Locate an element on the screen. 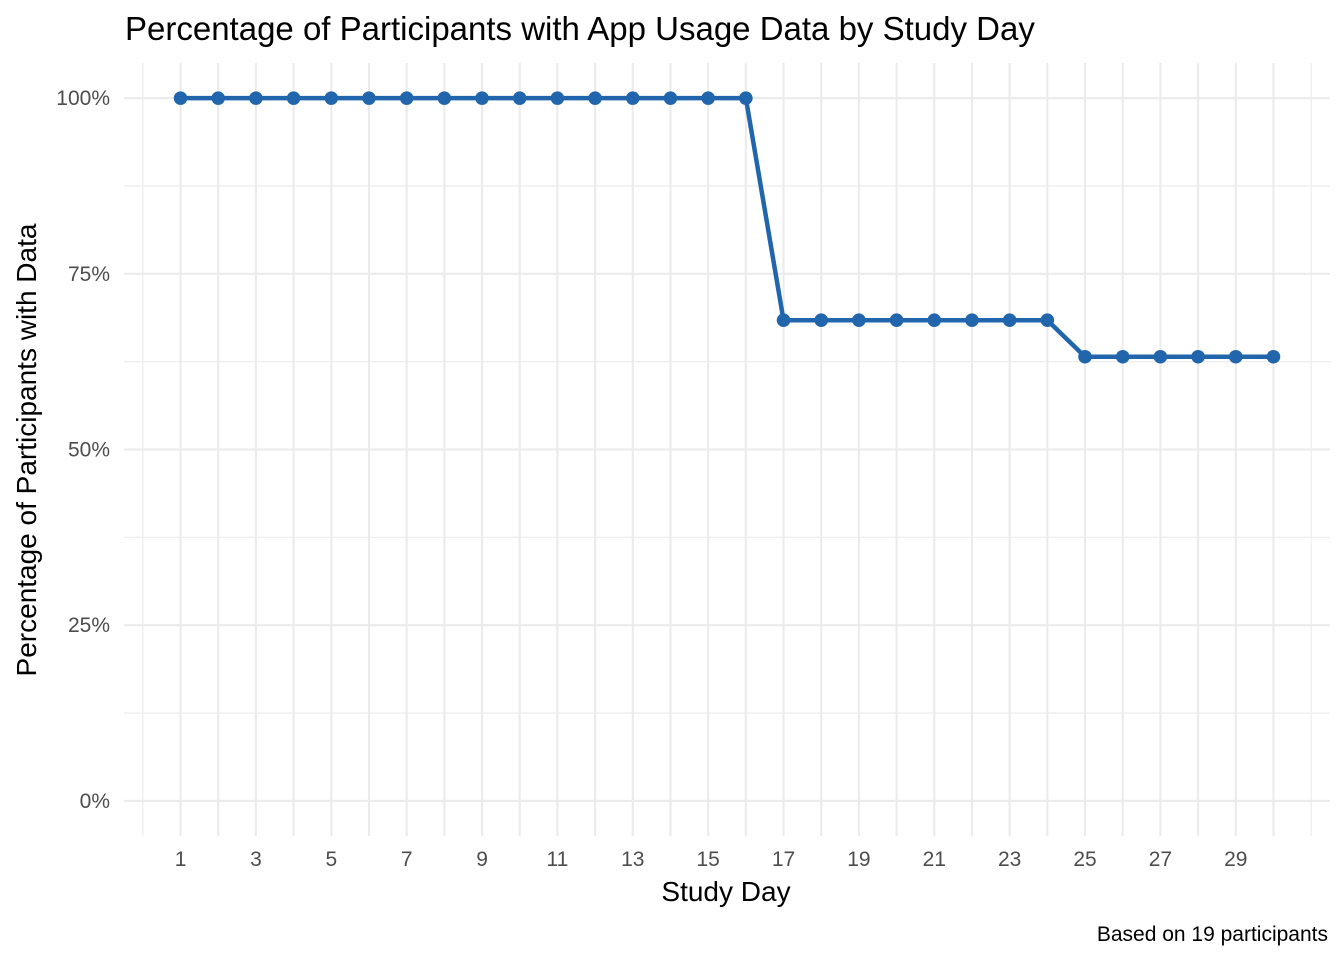  x-tick-label: 13 is located at coordinates (632, 859).